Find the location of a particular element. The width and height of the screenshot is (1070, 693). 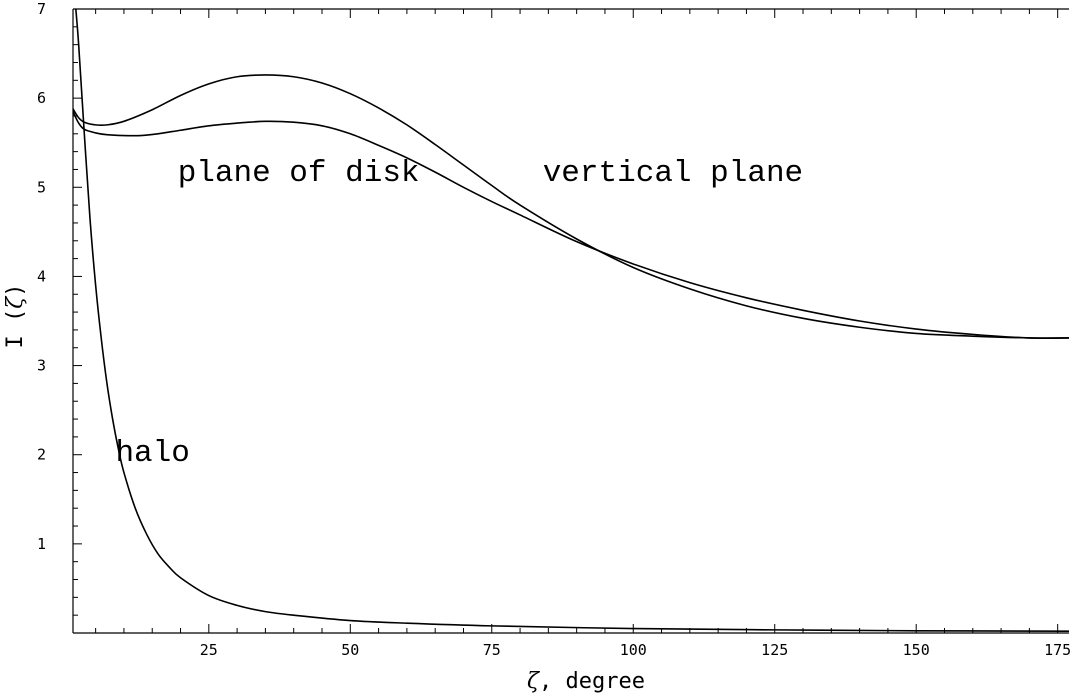

y-tick-label: 3 is located at coordinates (41, 366).